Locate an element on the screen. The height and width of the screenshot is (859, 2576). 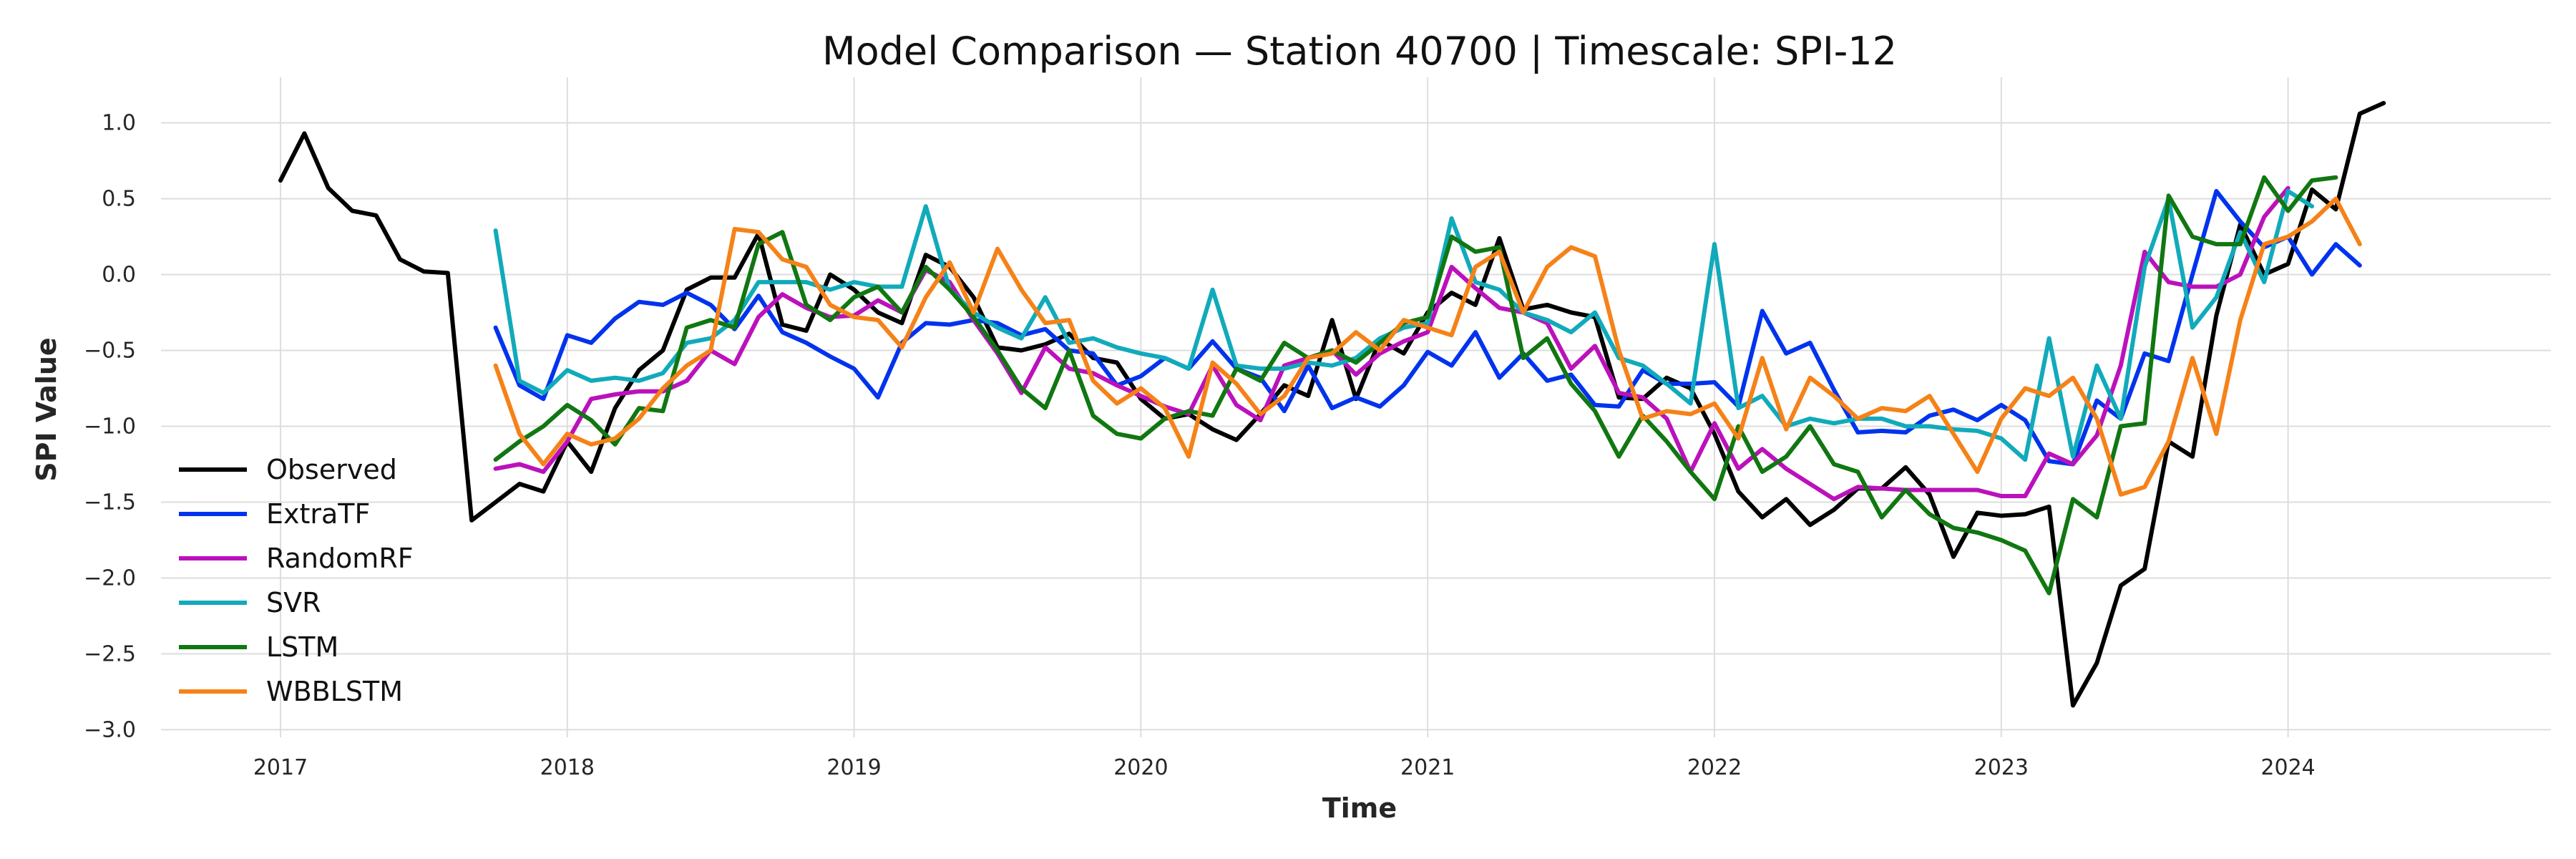
legend-label-randomrf: RandomRF is located at coordinates (340, 558).